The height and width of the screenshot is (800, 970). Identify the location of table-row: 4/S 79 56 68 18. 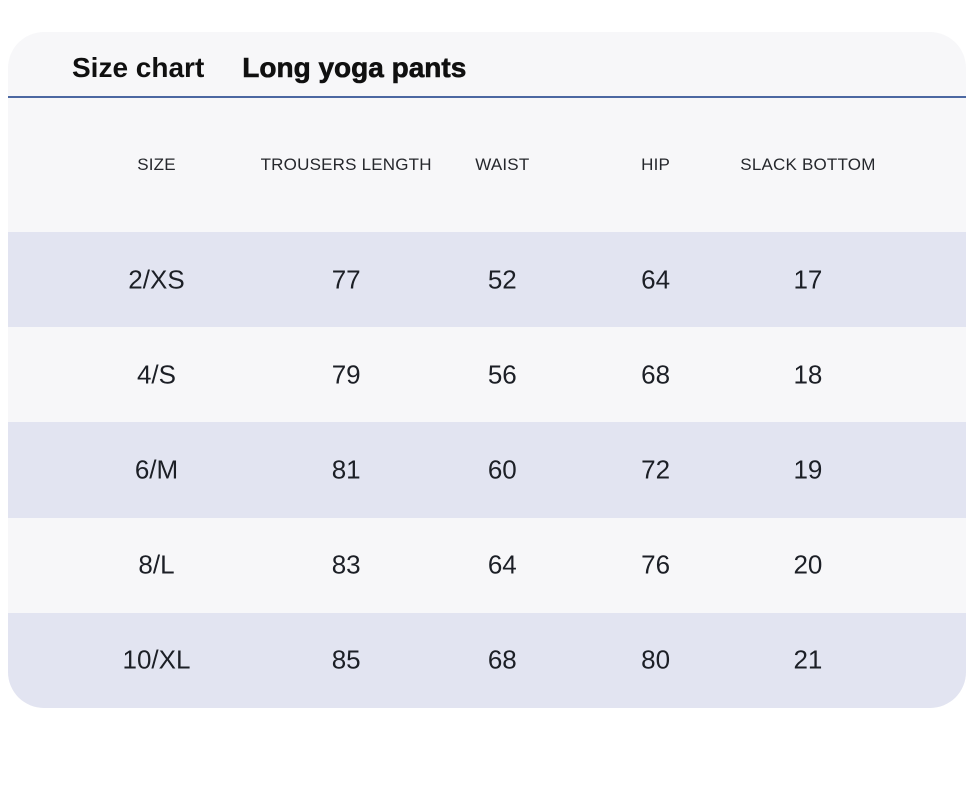
(487, 374).